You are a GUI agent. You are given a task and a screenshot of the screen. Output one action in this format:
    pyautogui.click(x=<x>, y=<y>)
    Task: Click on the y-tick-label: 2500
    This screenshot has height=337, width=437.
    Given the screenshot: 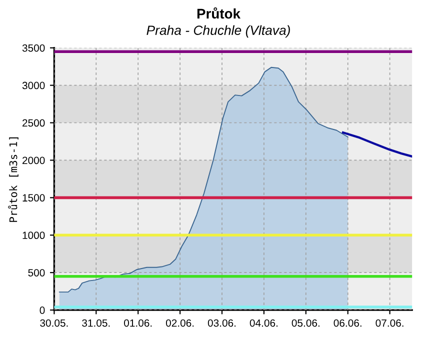 What is the action you would take?
    pyautogui.click(x=33, y=123)
    